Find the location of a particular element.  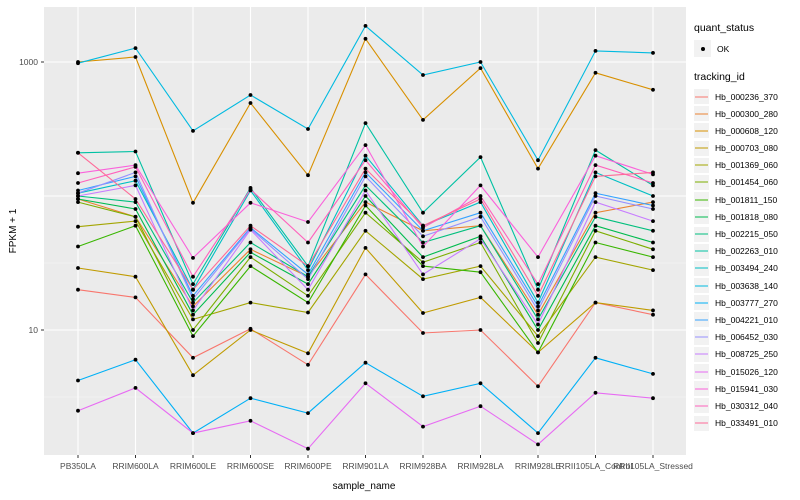

legend-label: Hb_002215_050 is located at coordinates (746, 234).